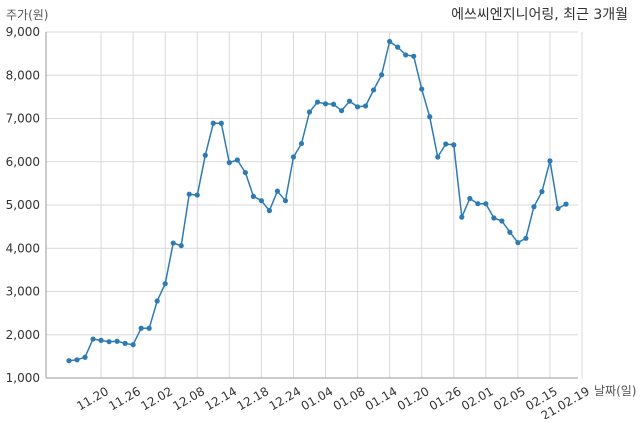 The width and height of the screenshot is (640, 423). Describe the element at coordinates (381, 398) in the screenshot. I see `x-tick-label: 01.14` at that location.